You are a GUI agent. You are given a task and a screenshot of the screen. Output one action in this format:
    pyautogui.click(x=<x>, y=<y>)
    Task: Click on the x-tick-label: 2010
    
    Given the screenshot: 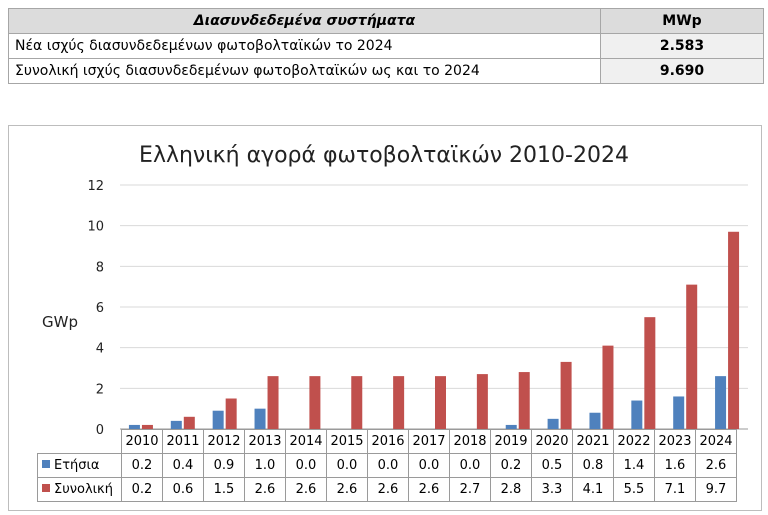 What is the action you would take?
    pyautogui.click(x=142, y=441)
    